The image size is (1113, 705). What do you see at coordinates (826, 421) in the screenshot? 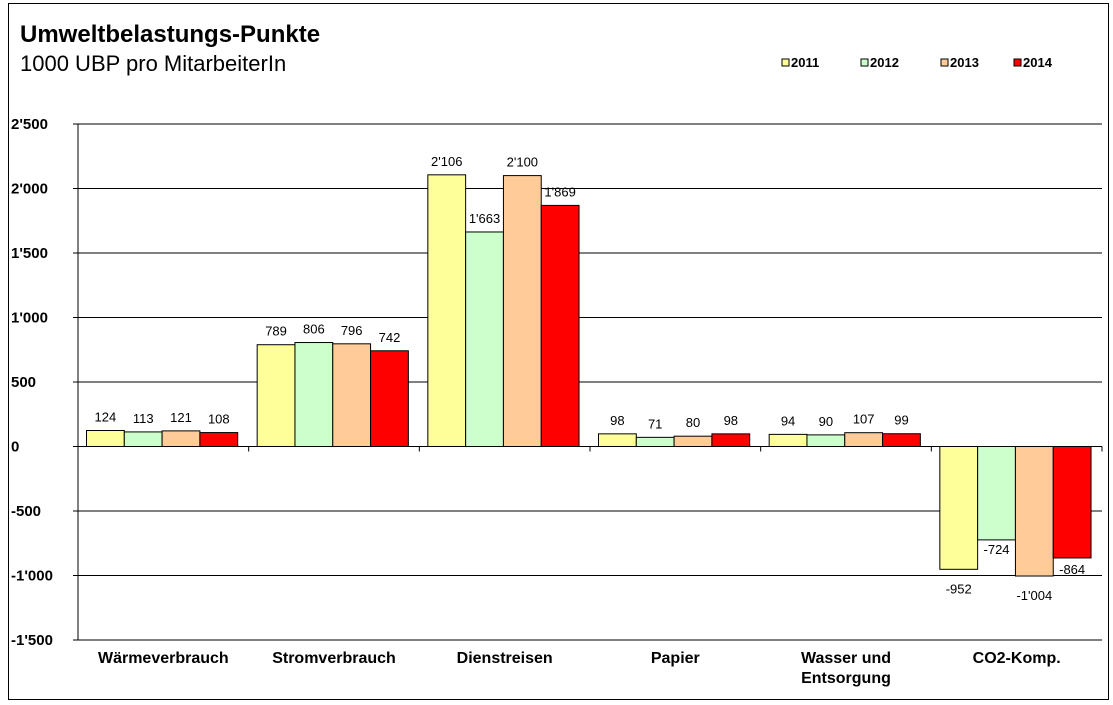
I see `data-label: 90` at bounding box center [826, 421].